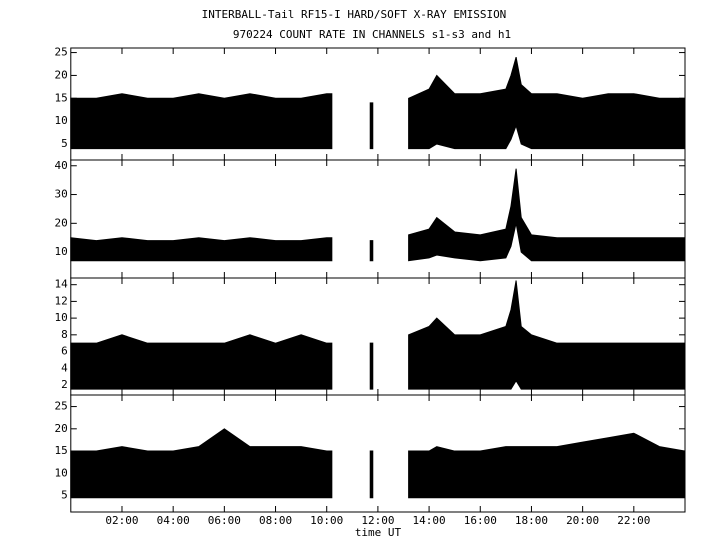 This screenshot has height=550, width=720. What do you see at coordinates (429, 520) in the screenshot?
I see `x-tick-label: 14:00` at bounding box center [429, 520].